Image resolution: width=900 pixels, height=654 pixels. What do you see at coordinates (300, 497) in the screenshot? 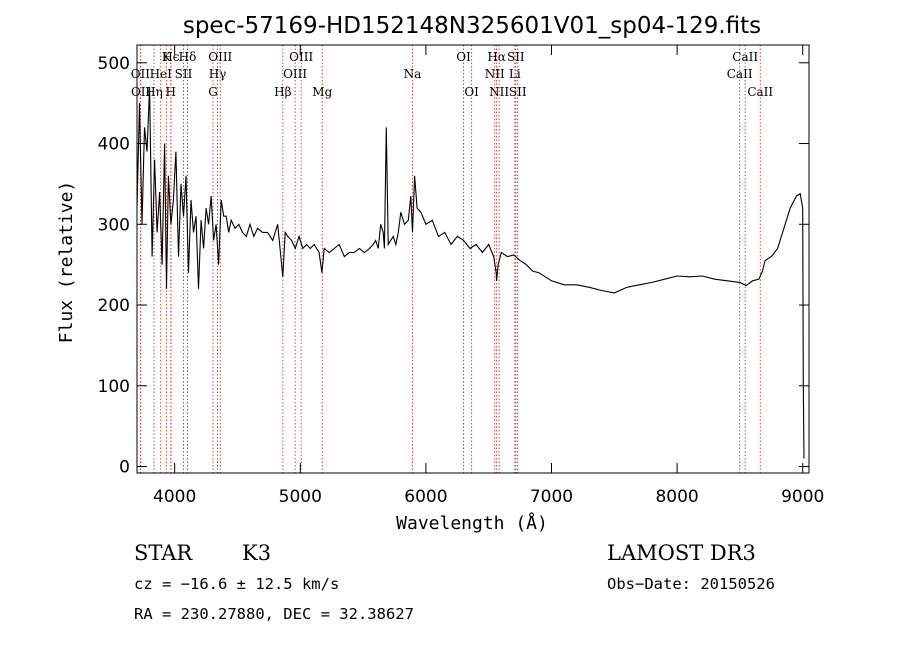
I see `x-tick-label: 5000` at bounding box center [300, 497].